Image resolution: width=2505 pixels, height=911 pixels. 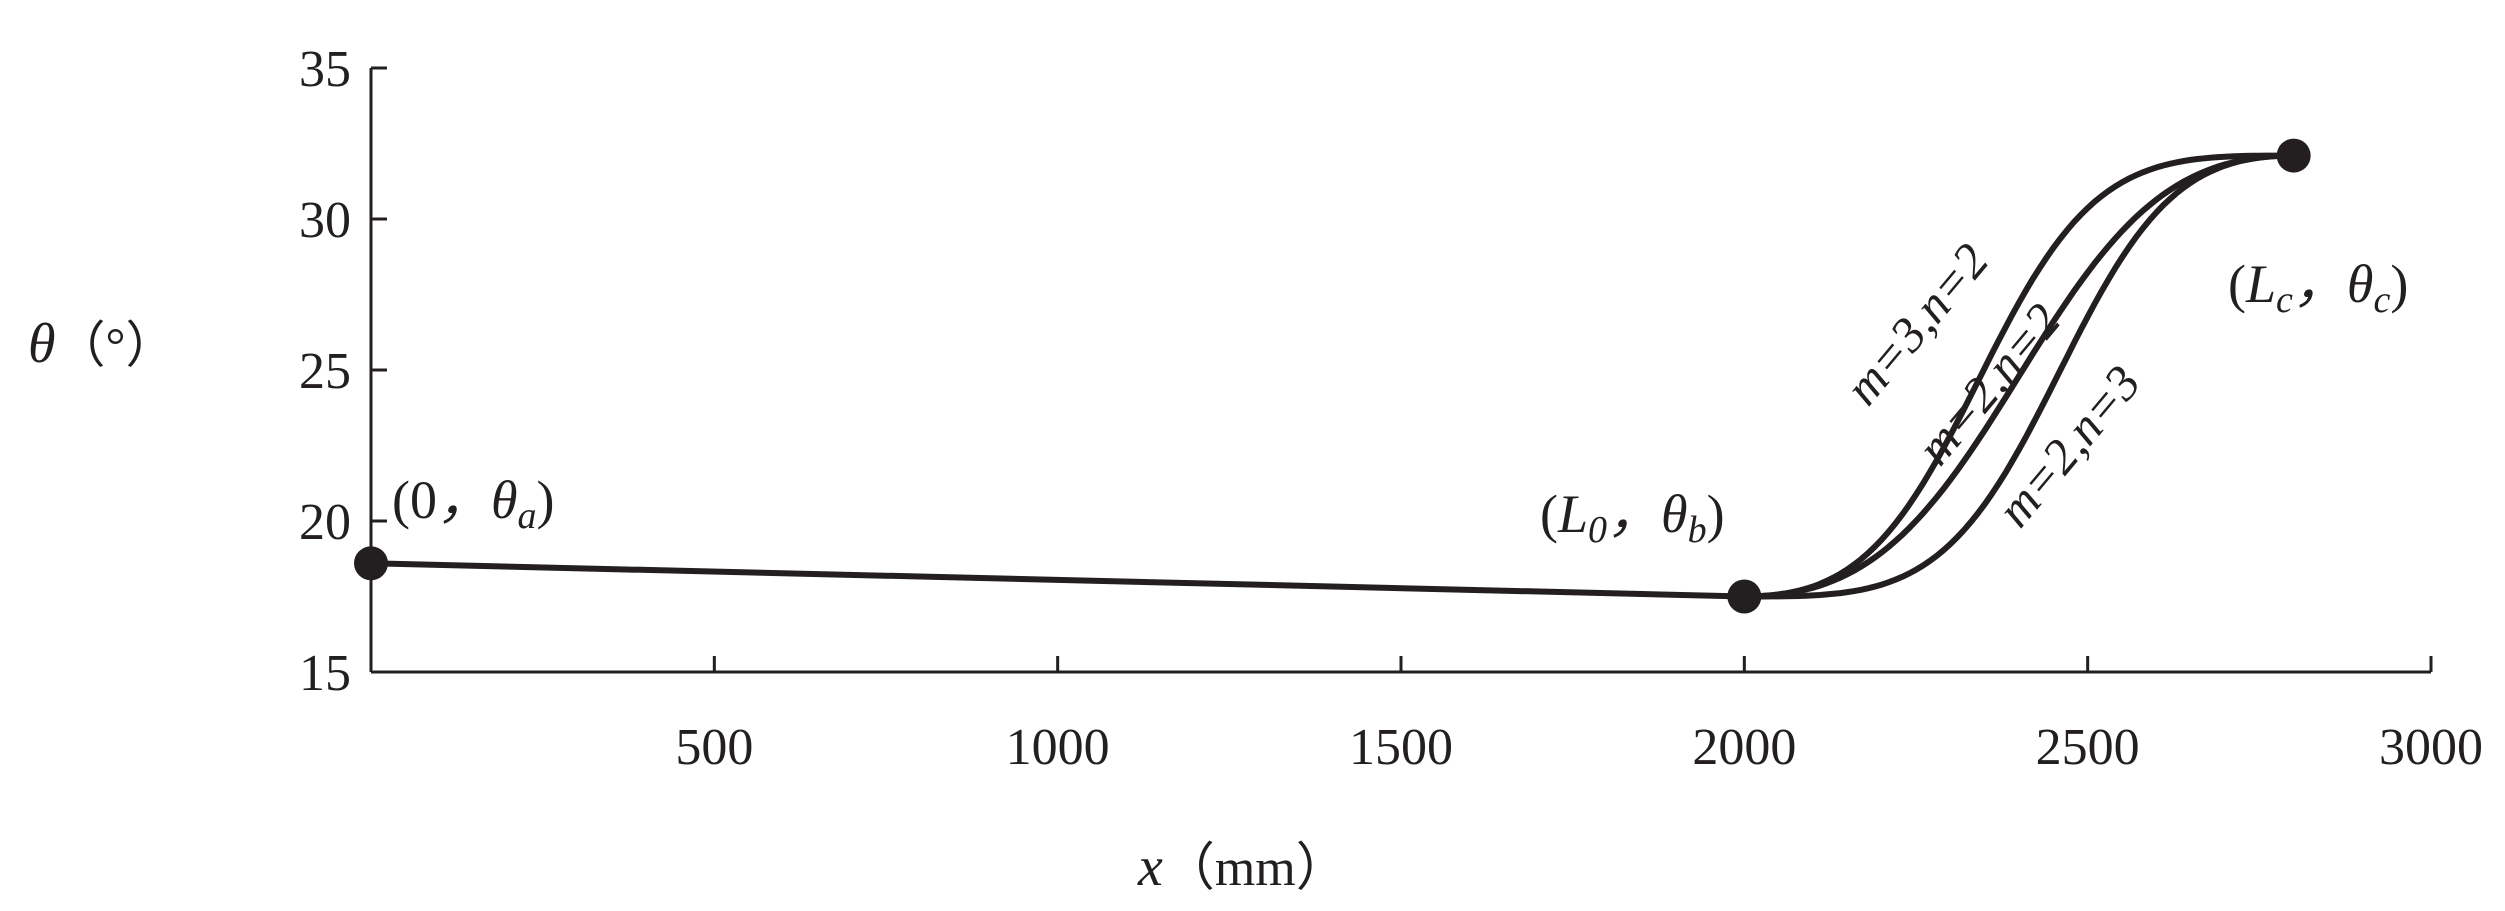 What do you see at coordinates (1058, 747) in the screenshot?
I see `x-tick-label: 1000` at bounding box center [1058, 747].